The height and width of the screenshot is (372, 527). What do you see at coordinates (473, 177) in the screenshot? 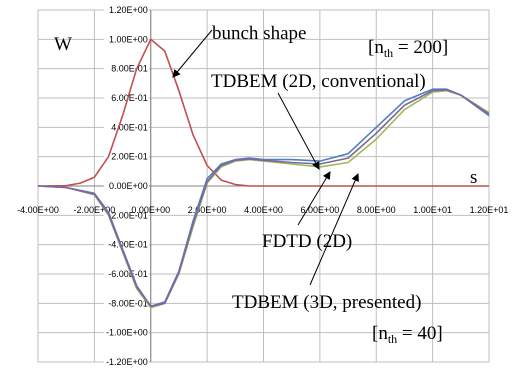
I see `x-axis-label: s` at bounding box center [473, 177].